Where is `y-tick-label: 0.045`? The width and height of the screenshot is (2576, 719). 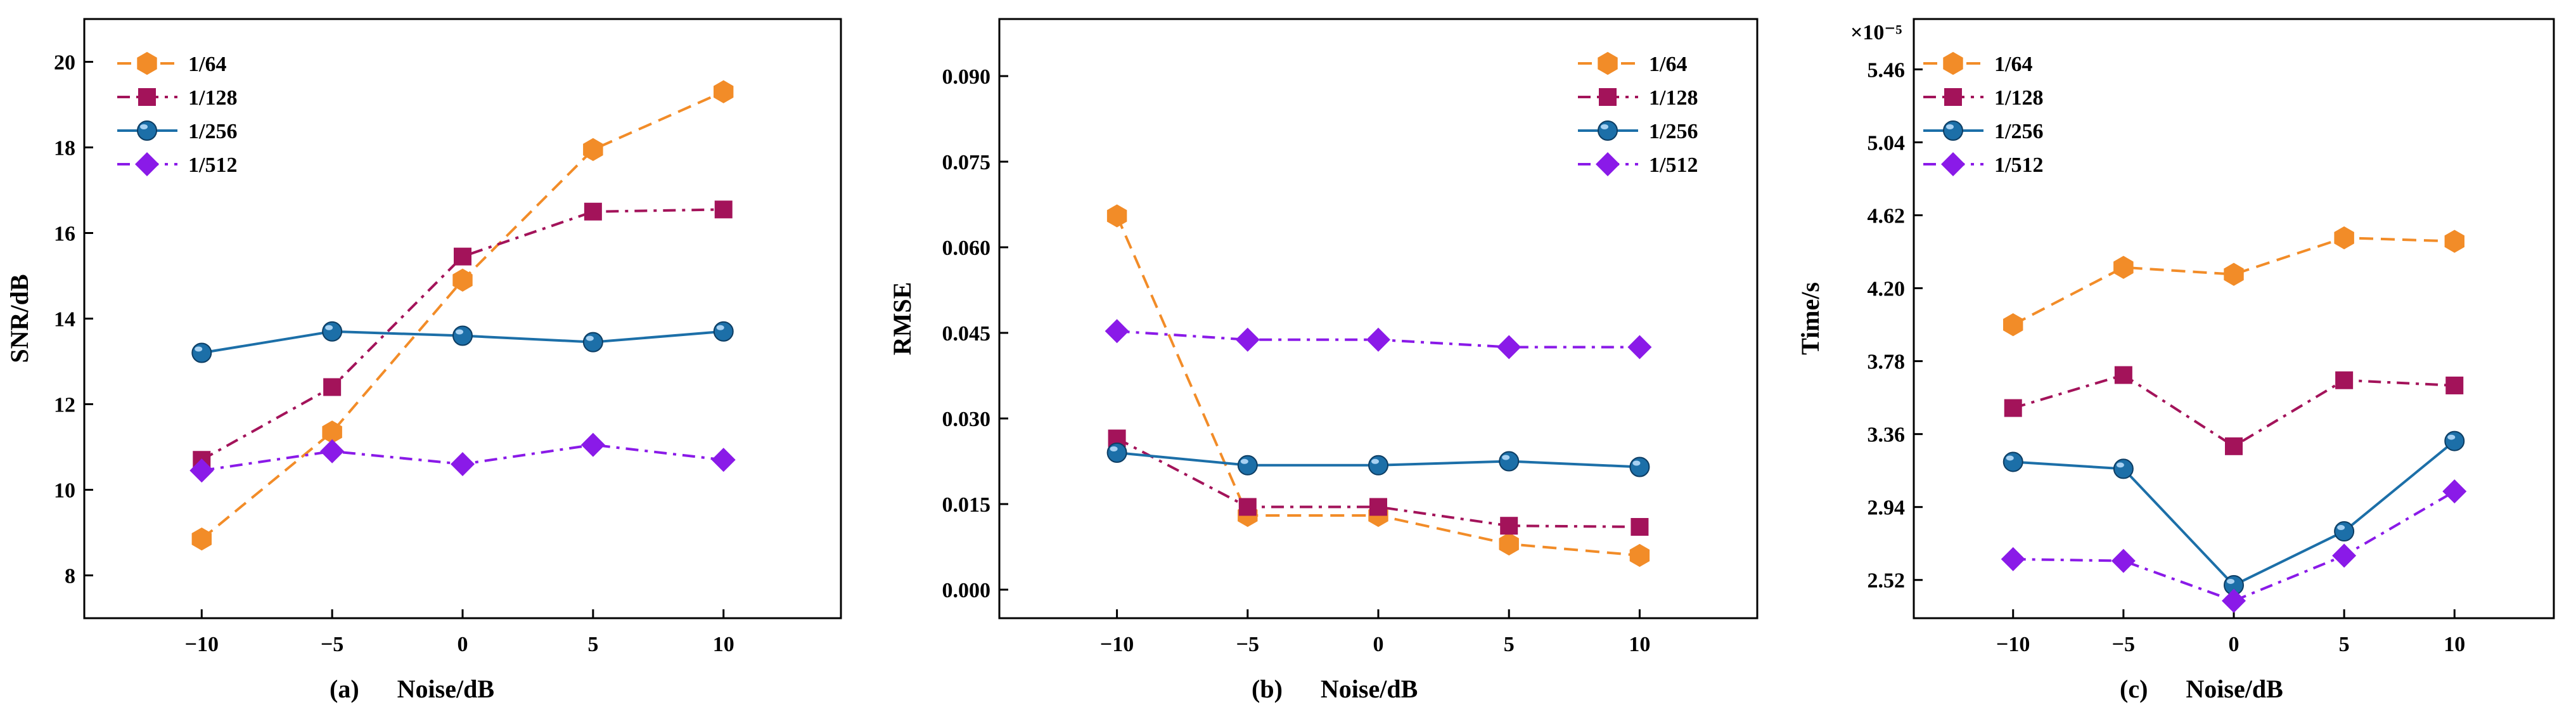 y-tick-label: 0.045 is located at coordinates (966, 334).